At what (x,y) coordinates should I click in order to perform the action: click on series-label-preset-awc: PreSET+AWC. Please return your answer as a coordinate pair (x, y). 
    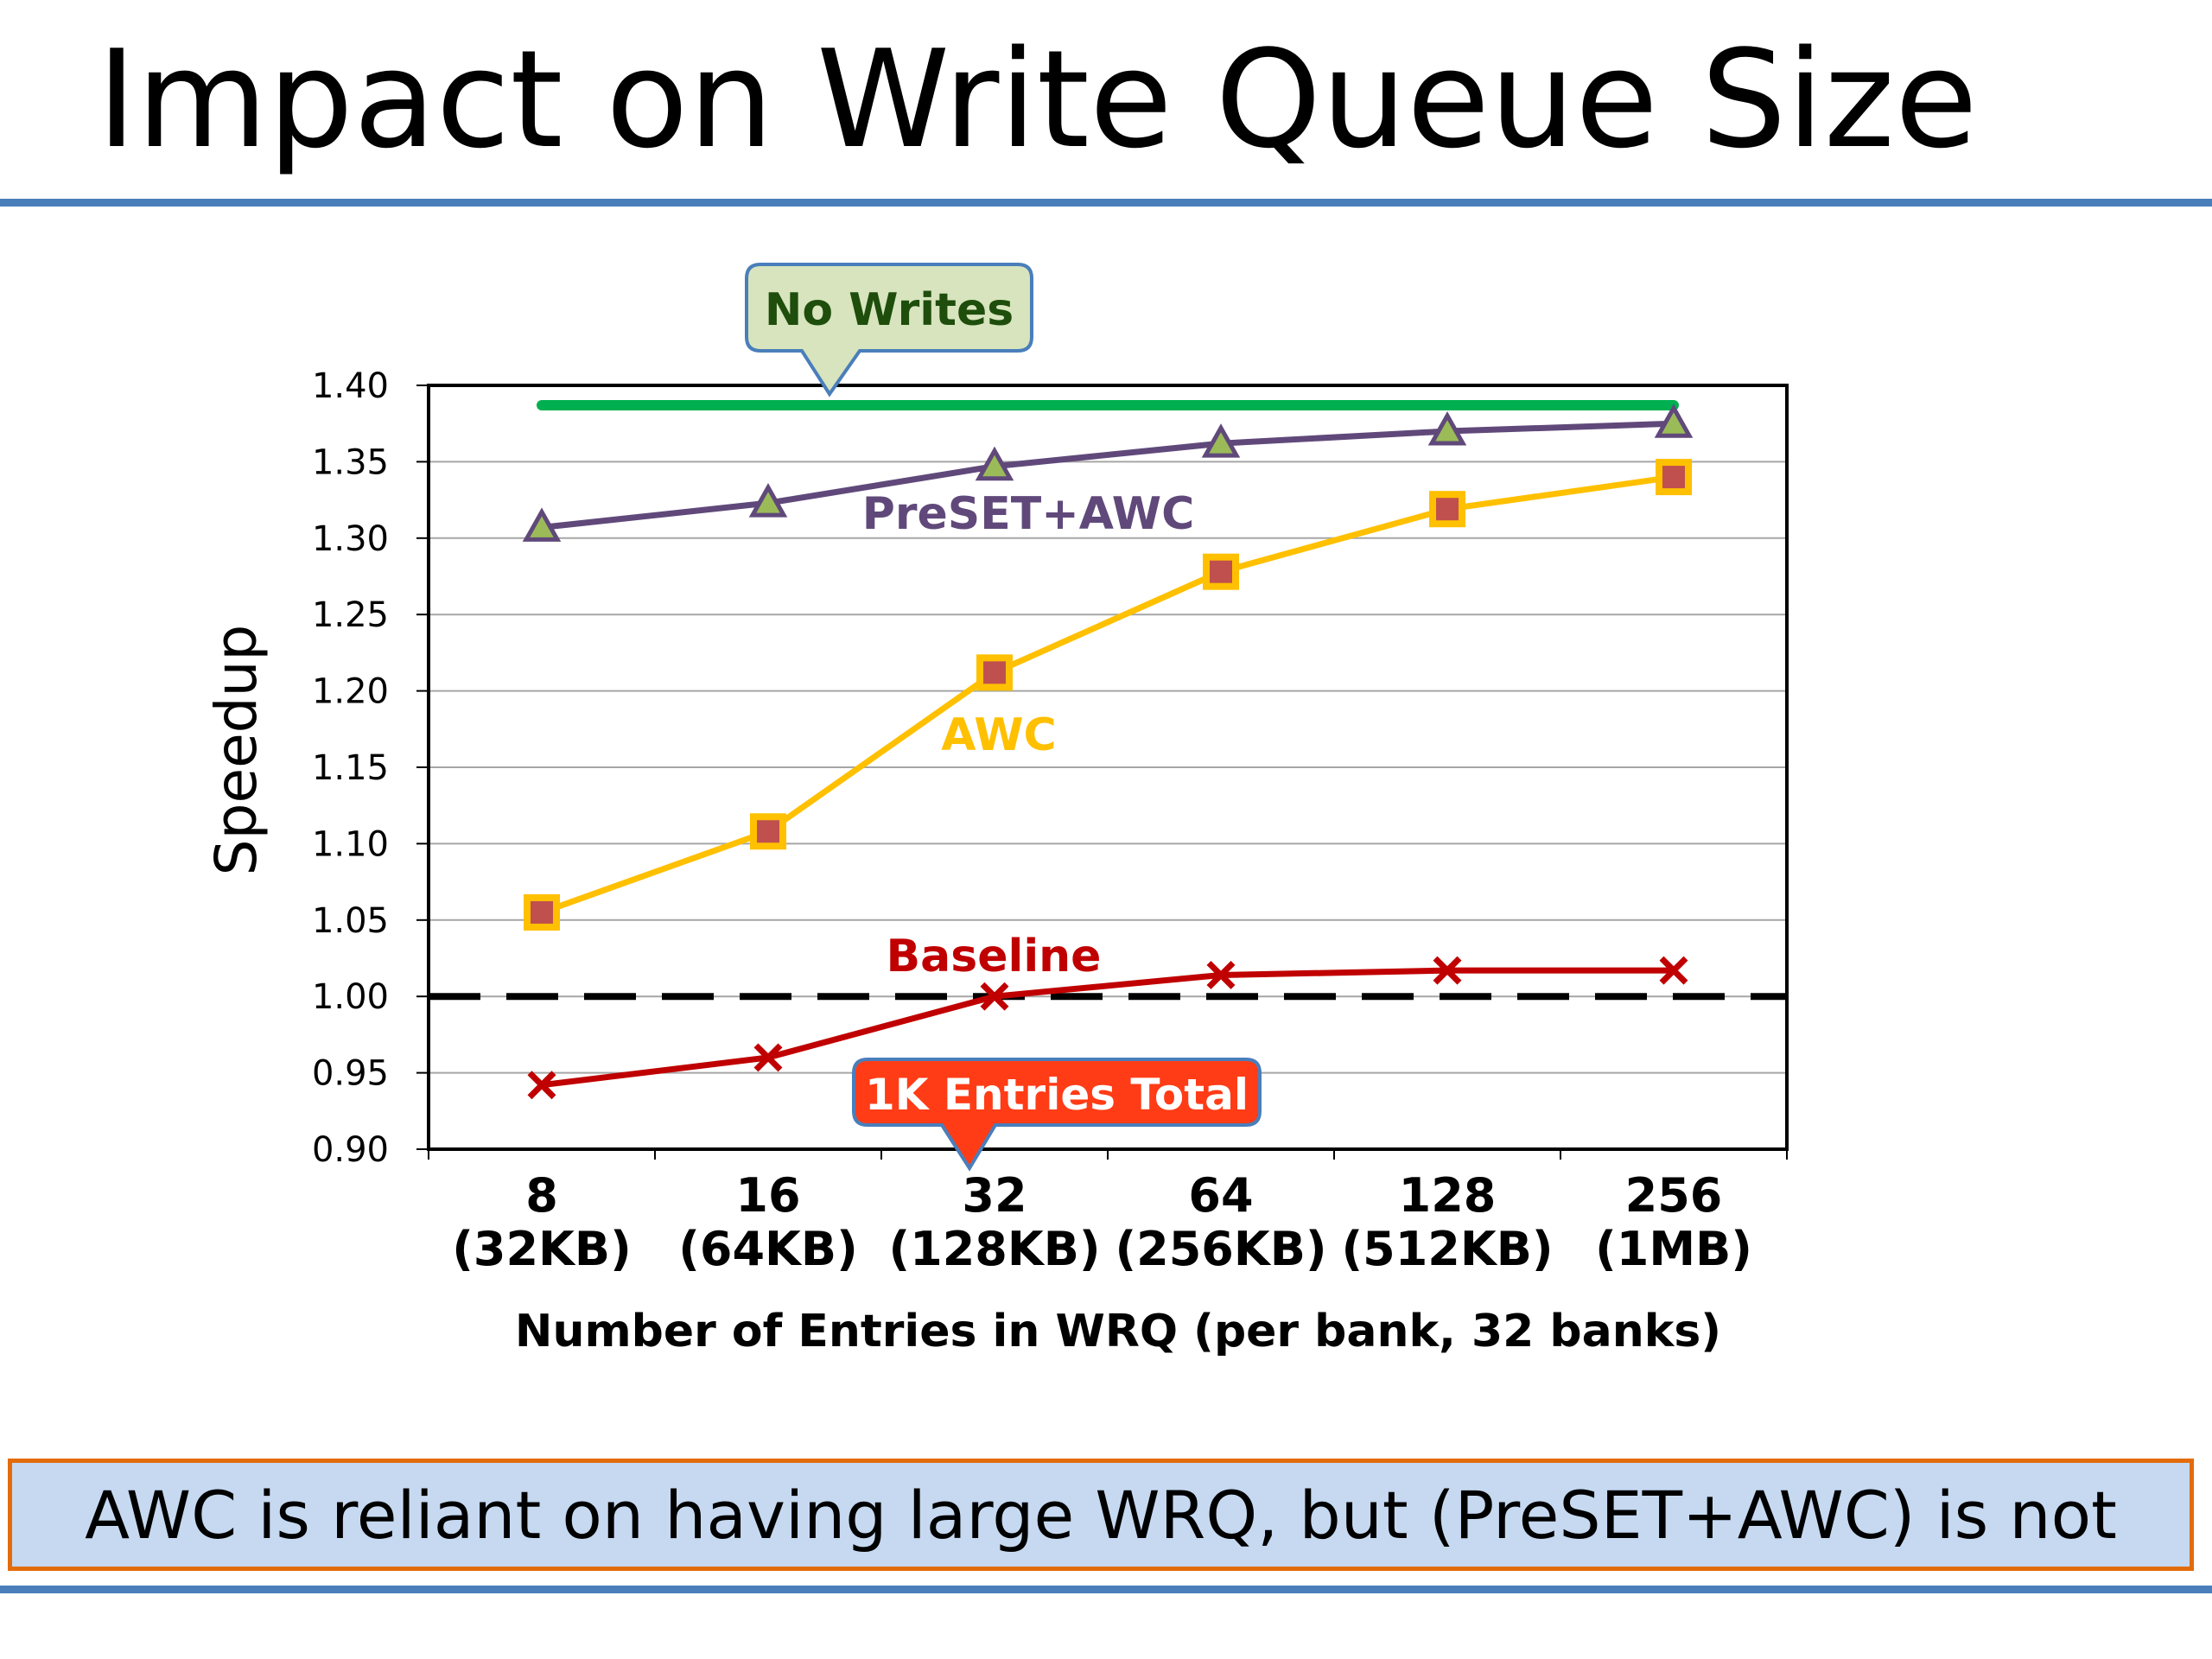
    Looking at the image, I should click on (1028, 514).